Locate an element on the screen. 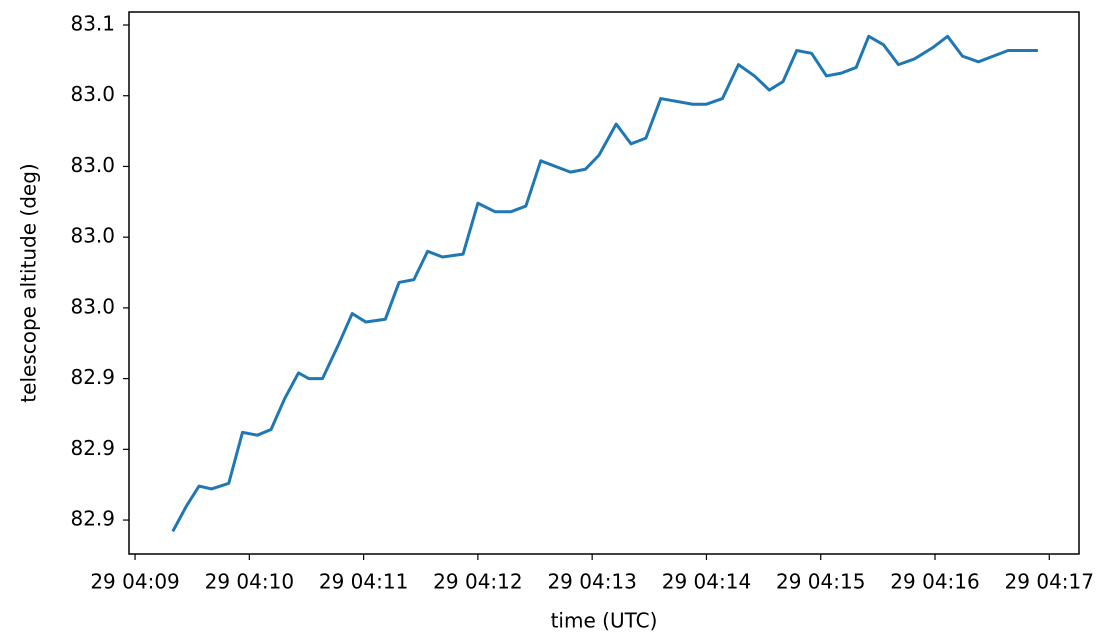  y-tick-label: 83.1 is located at coordinates (92, 24).